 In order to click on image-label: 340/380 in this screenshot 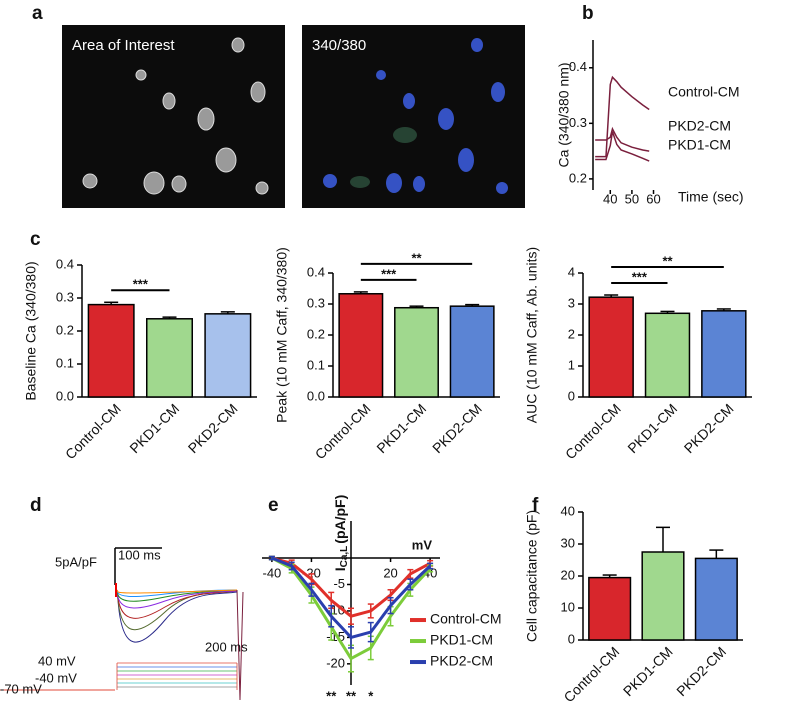, I will do `click(339, 45)`.